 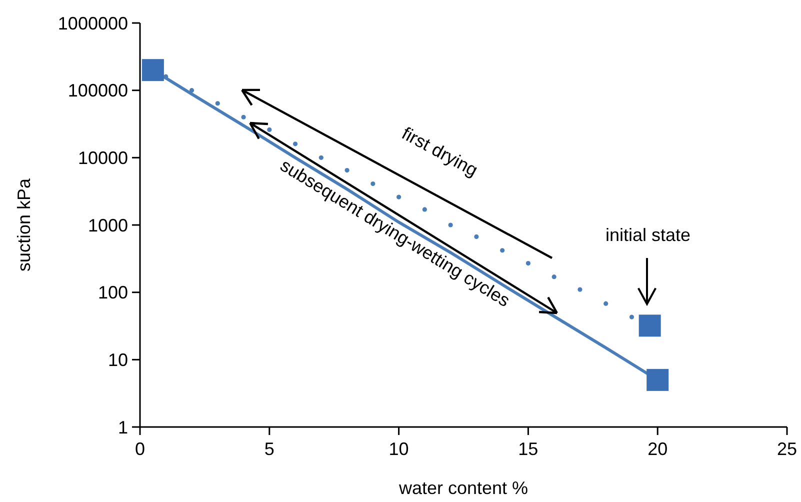 What do you see at coordinates (113, 292) in the screenshot?
I see `y-tick-label: 100` at bounding box center [113, 292].